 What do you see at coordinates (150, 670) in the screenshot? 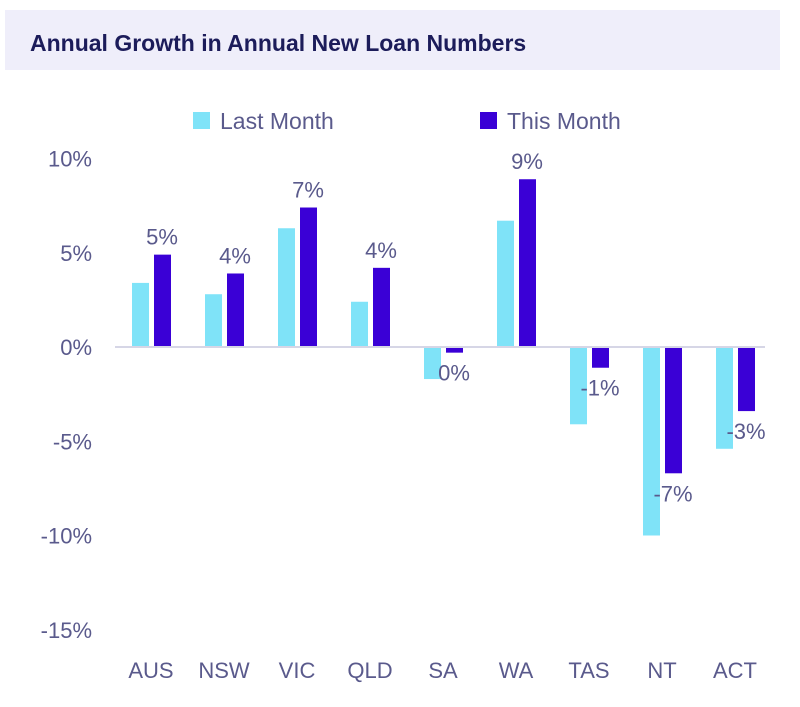
I see `x-tick-label: AUS` at bounding box center [150, 670].